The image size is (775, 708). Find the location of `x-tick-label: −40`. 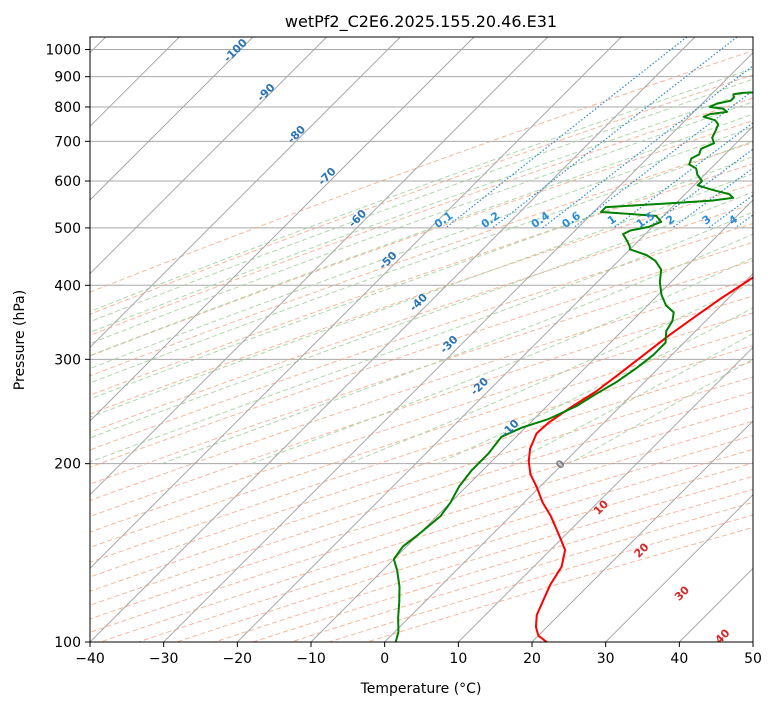

x-tick-label: −40 is located at coordinates (90, 659).